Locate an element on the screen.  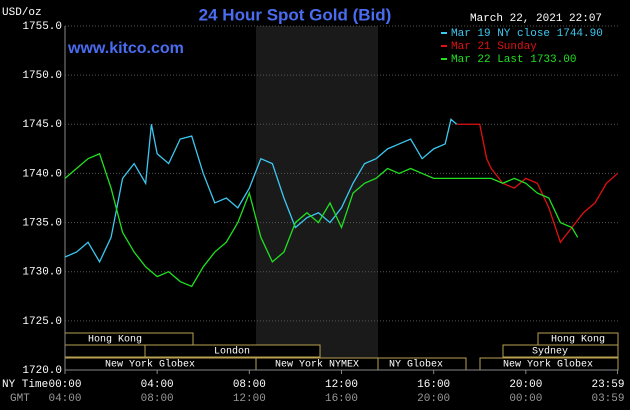
y-unit: USD/oz is located at coordinates (22, 13).